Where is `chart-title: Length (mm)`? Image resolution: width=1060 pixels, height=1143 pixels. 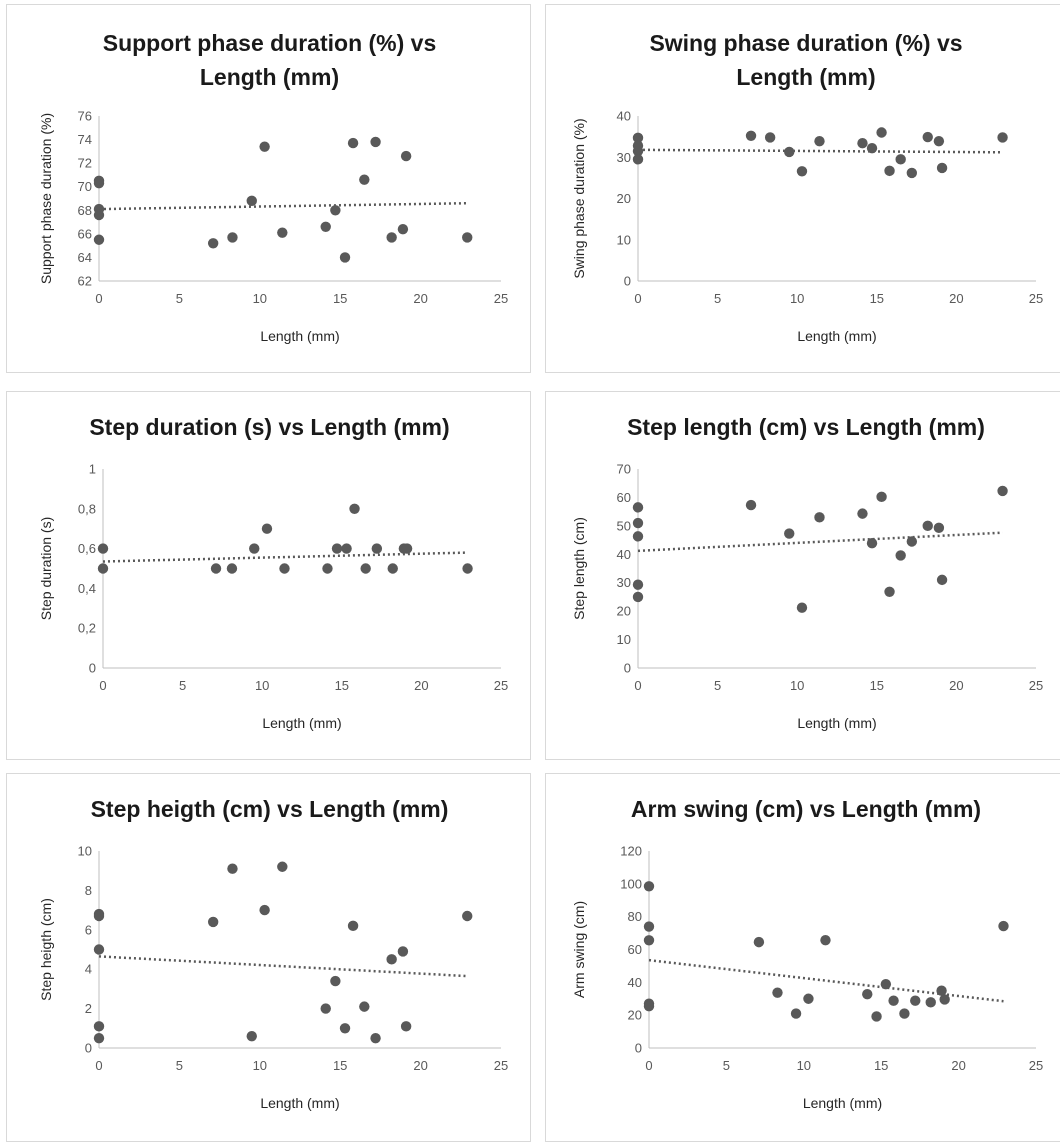
chart-title: Length (mm) is located at coordinates (805, 77).